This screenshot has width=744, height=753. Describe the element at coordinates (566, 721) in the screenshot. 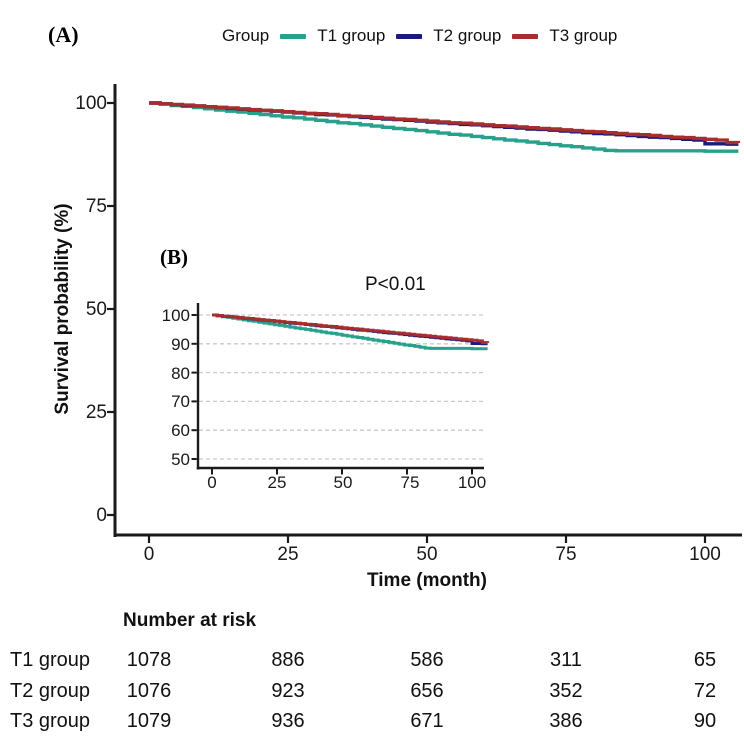

I see `risk-value: 386` at that location.